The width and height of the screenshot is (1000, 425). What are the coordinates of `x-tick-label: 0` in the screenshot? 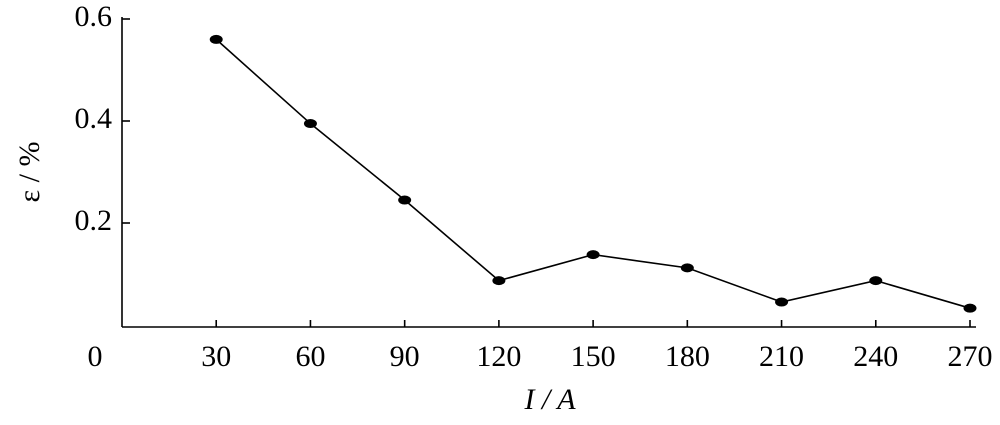 It's located at (95, 356).